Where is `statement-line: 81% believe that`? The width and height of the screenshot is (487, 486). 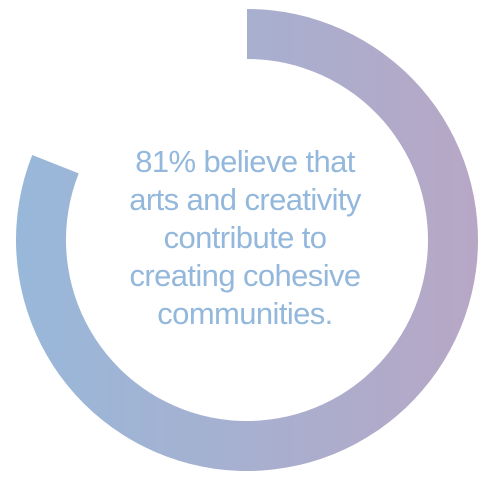
statement-line: 81% believe that is located at coordinates (245, 161).